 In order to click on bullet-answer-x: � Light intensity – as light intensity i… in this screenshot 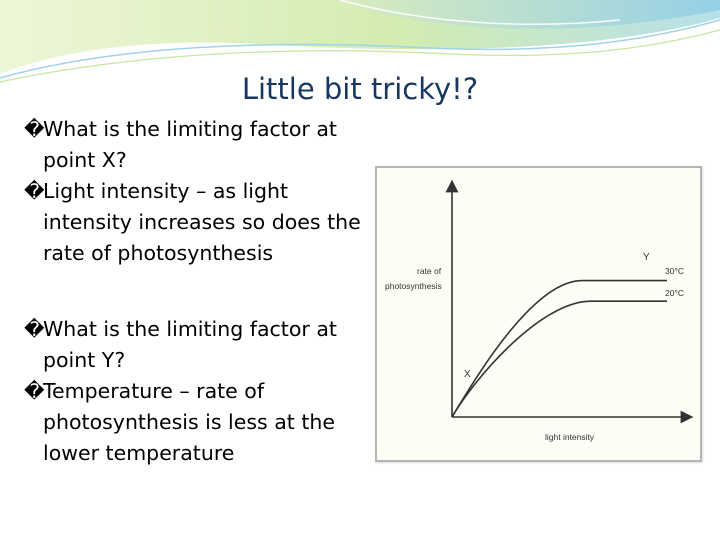, I will do `click(194, 222)`.